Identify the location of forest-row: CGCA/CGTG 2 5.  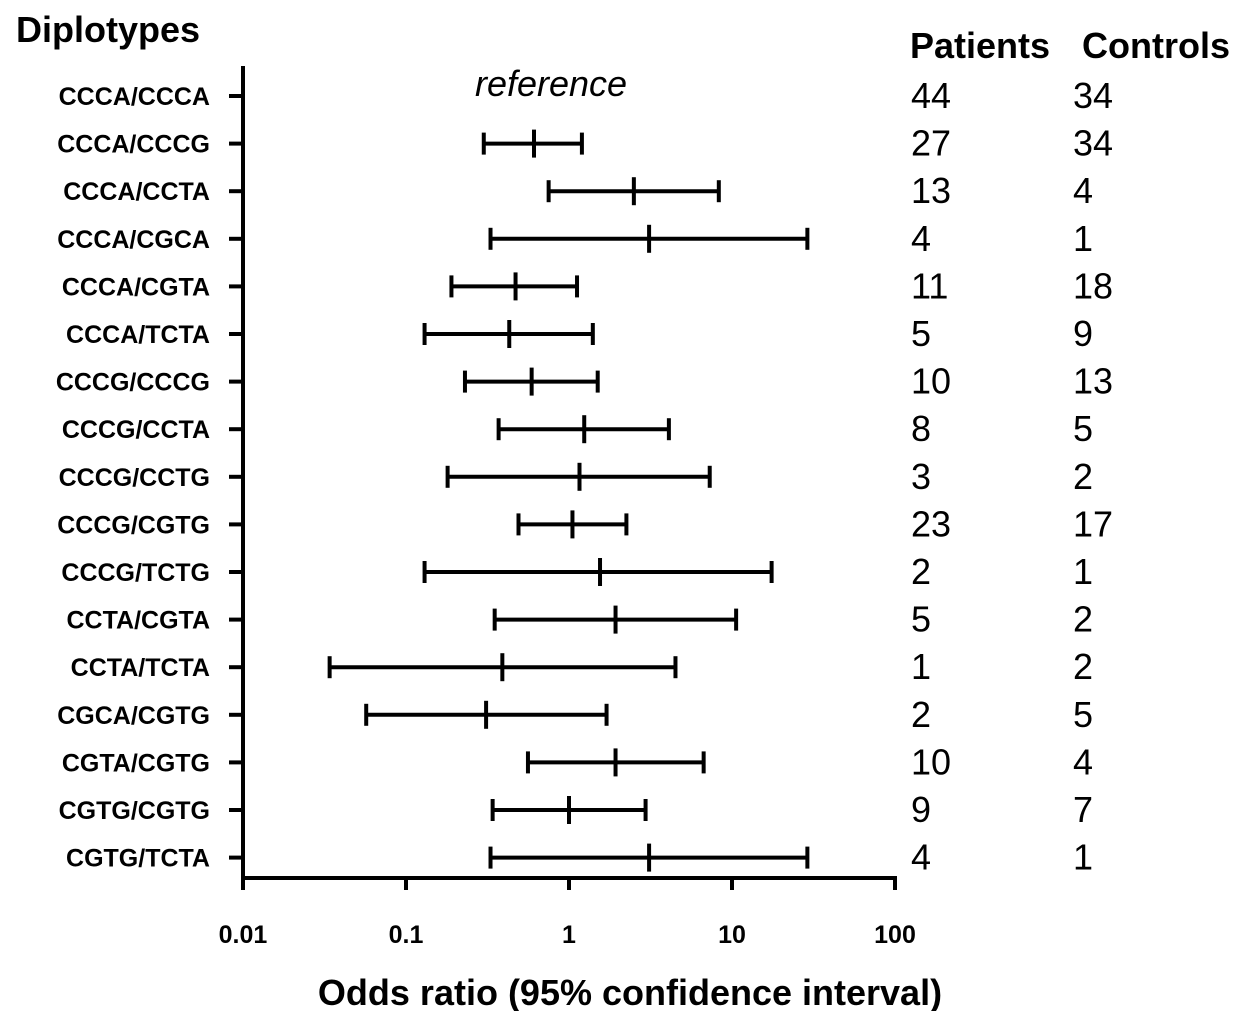
(575, 714).